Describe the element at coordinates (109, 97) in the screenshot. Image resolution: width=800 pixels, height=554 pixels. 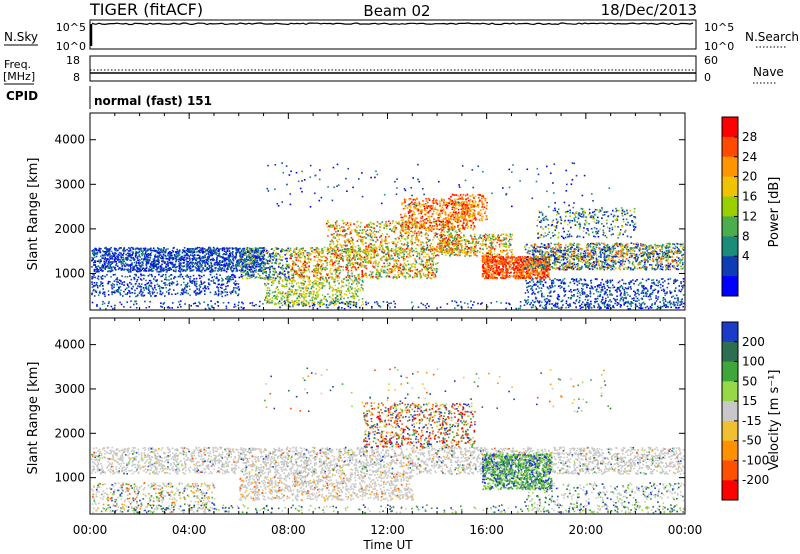
I see `cpid-panel: CPID normal (fast) 151` at that location.